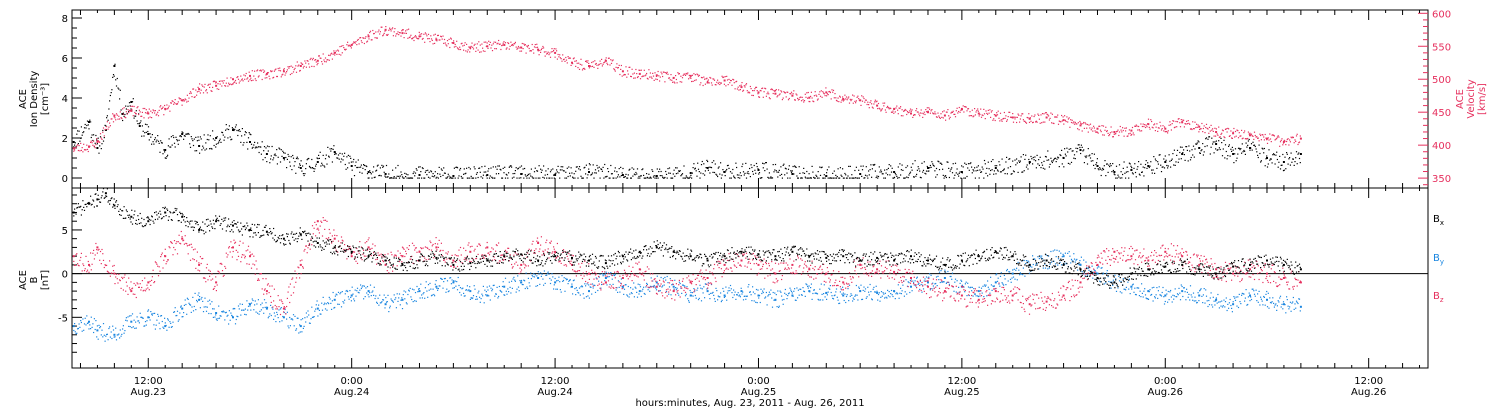  What do you see at coordinates (1471, 98) in the screenshot?
I see `velocity-axis-label-line2: Velocity` at bounding box center [1471, 98].